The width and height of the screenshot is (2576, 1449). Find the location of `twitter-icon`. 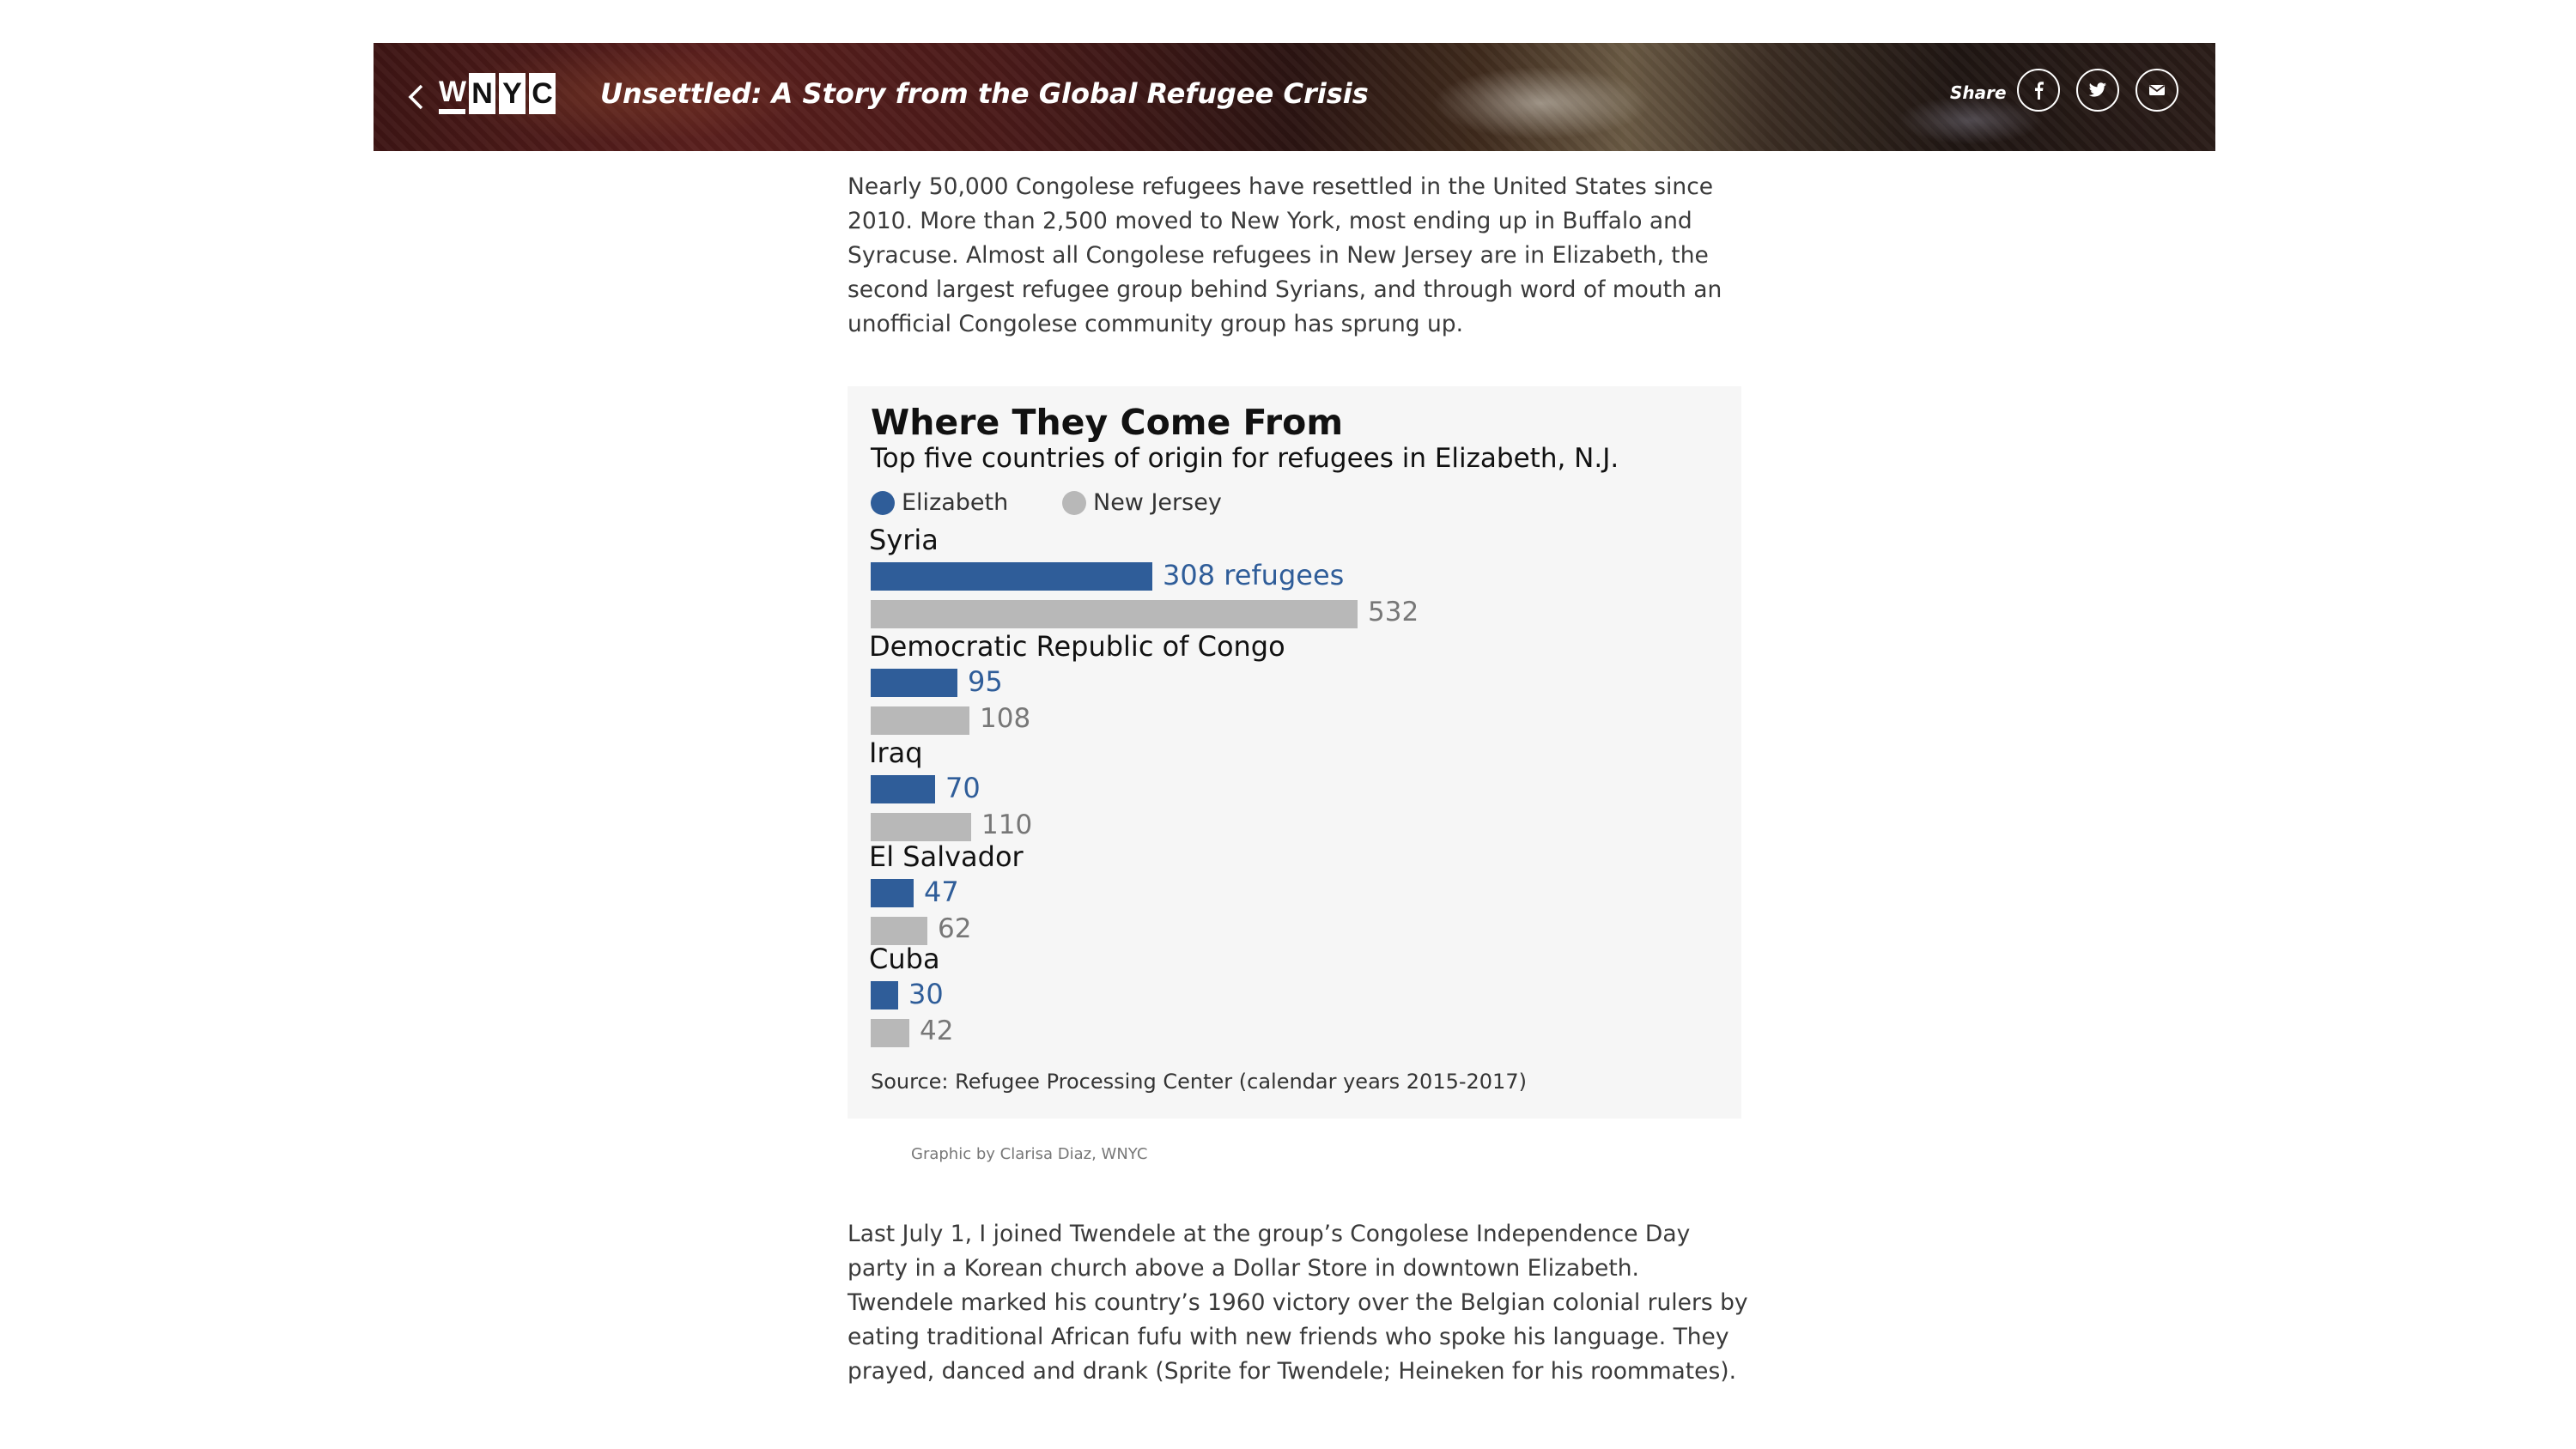

twitter-icon is located at coordinates (2097, 89).